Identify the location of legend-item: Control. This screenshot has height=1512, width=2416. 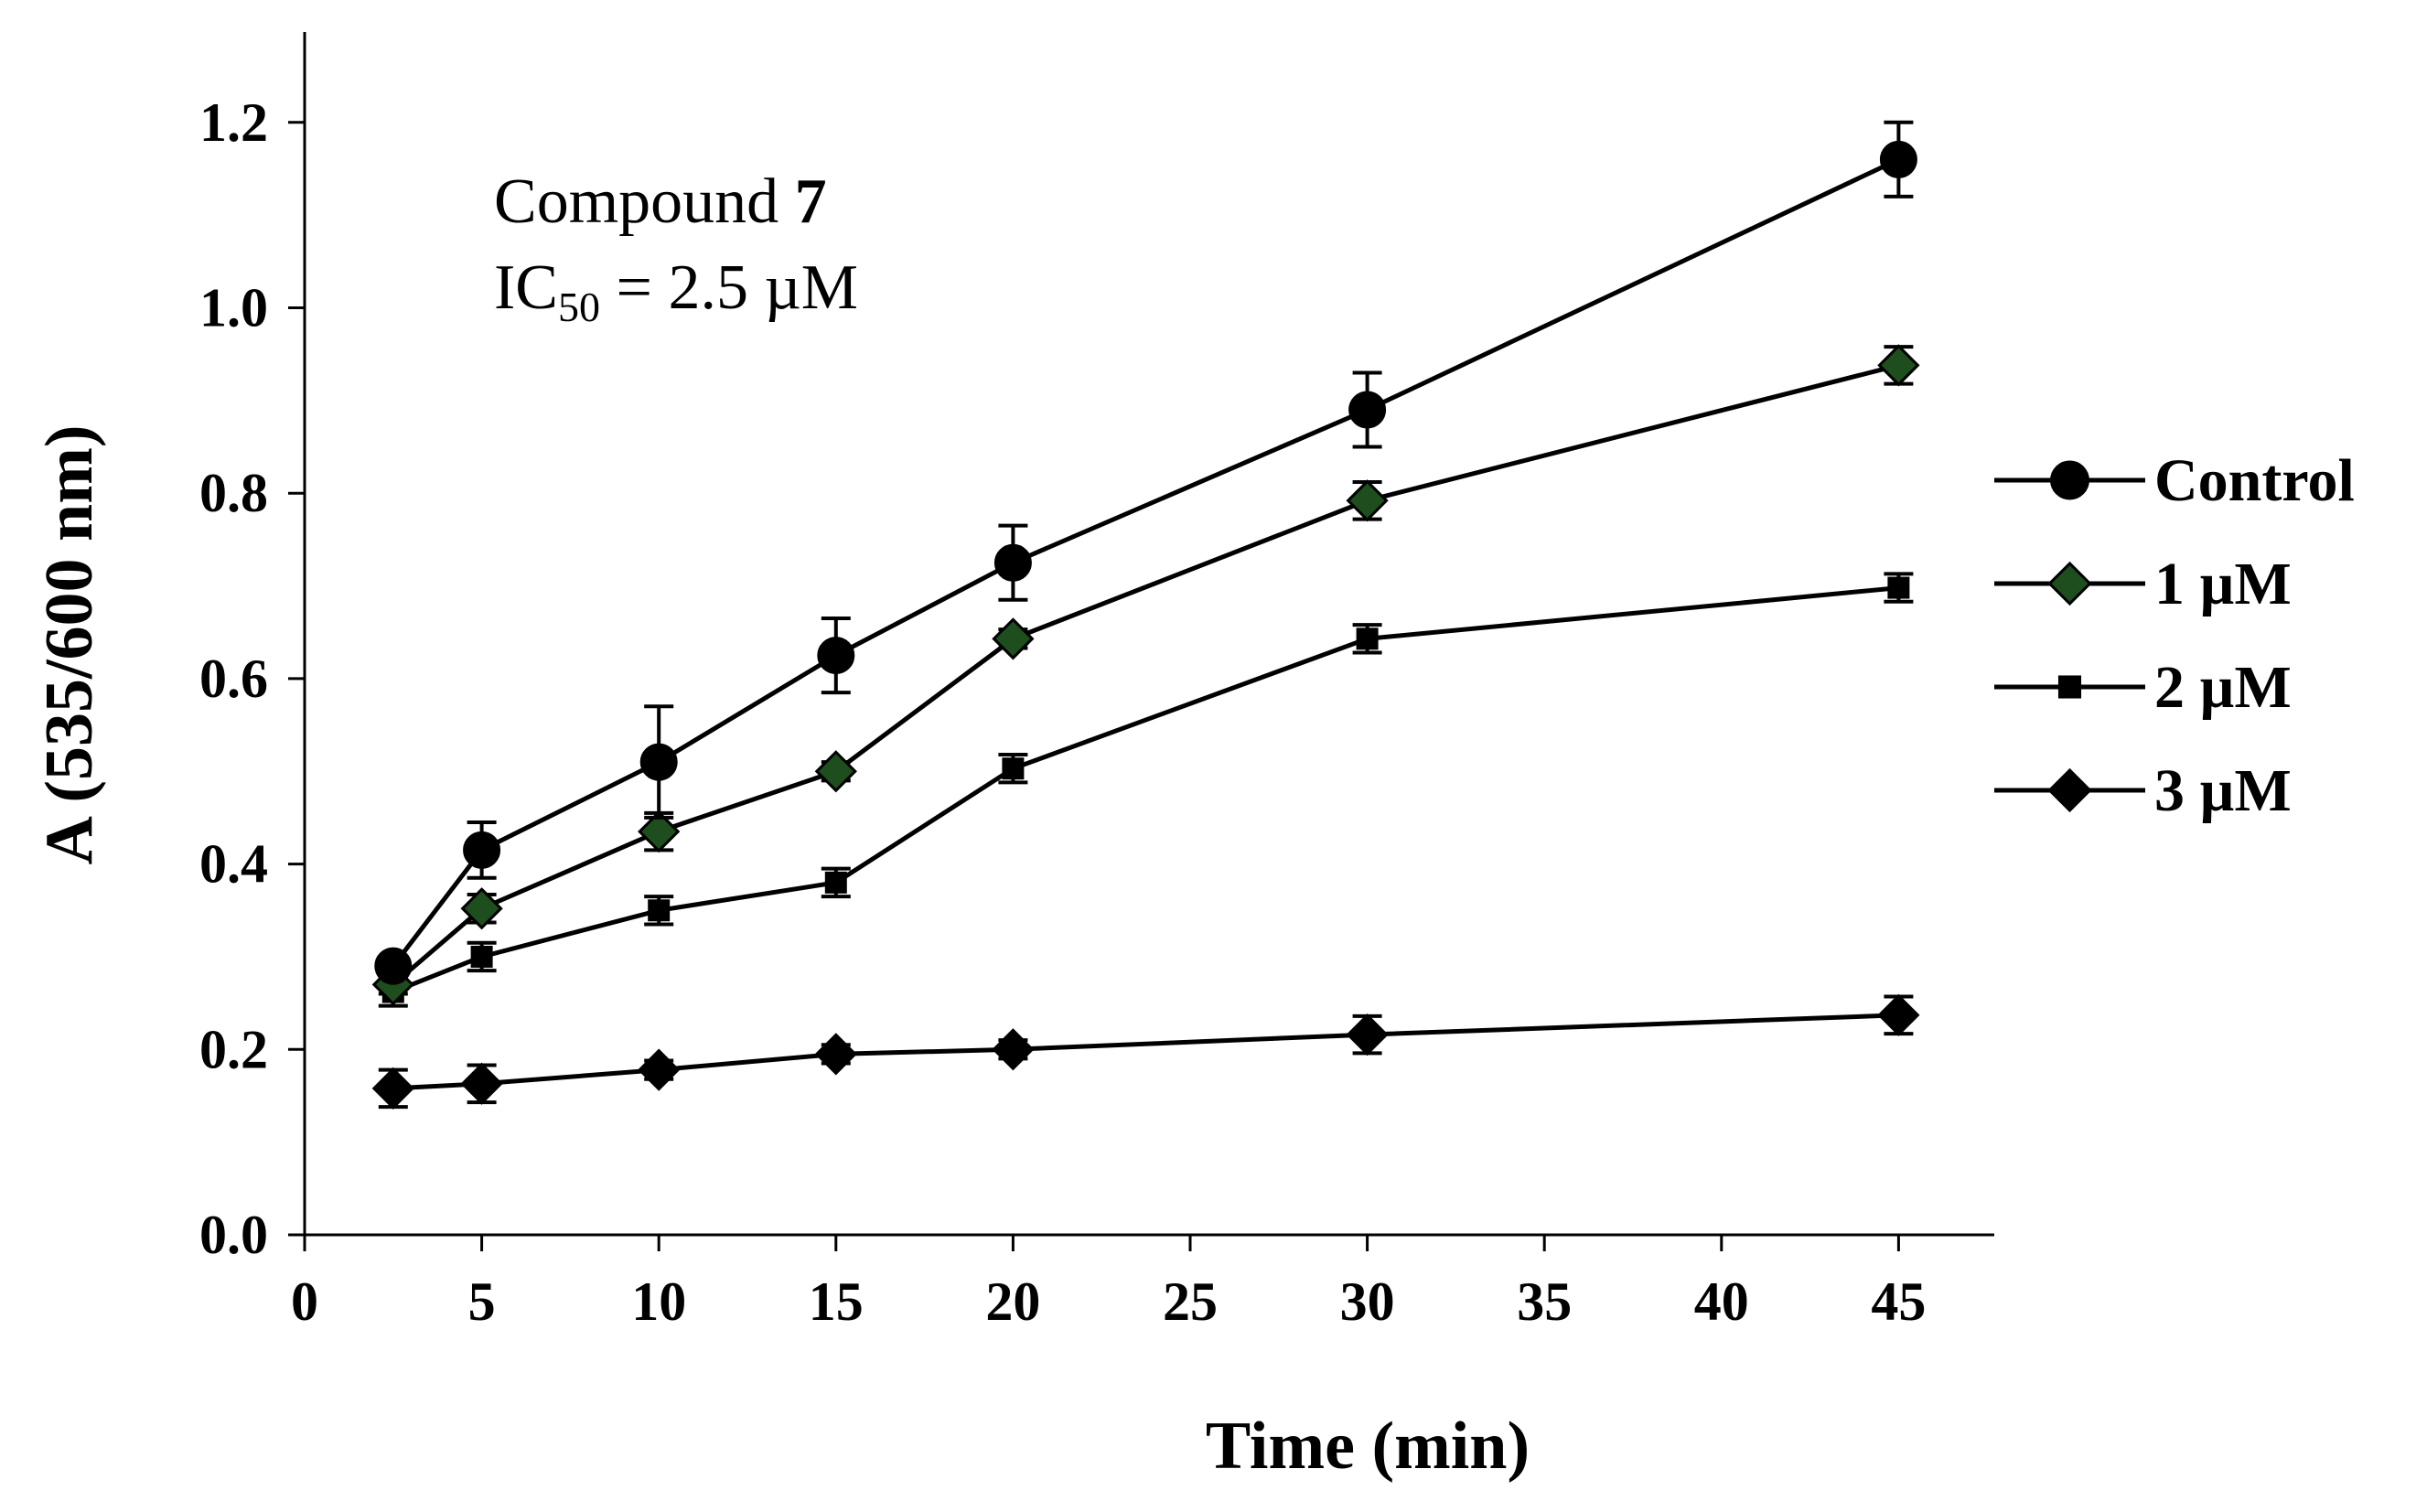
(2174, 480).